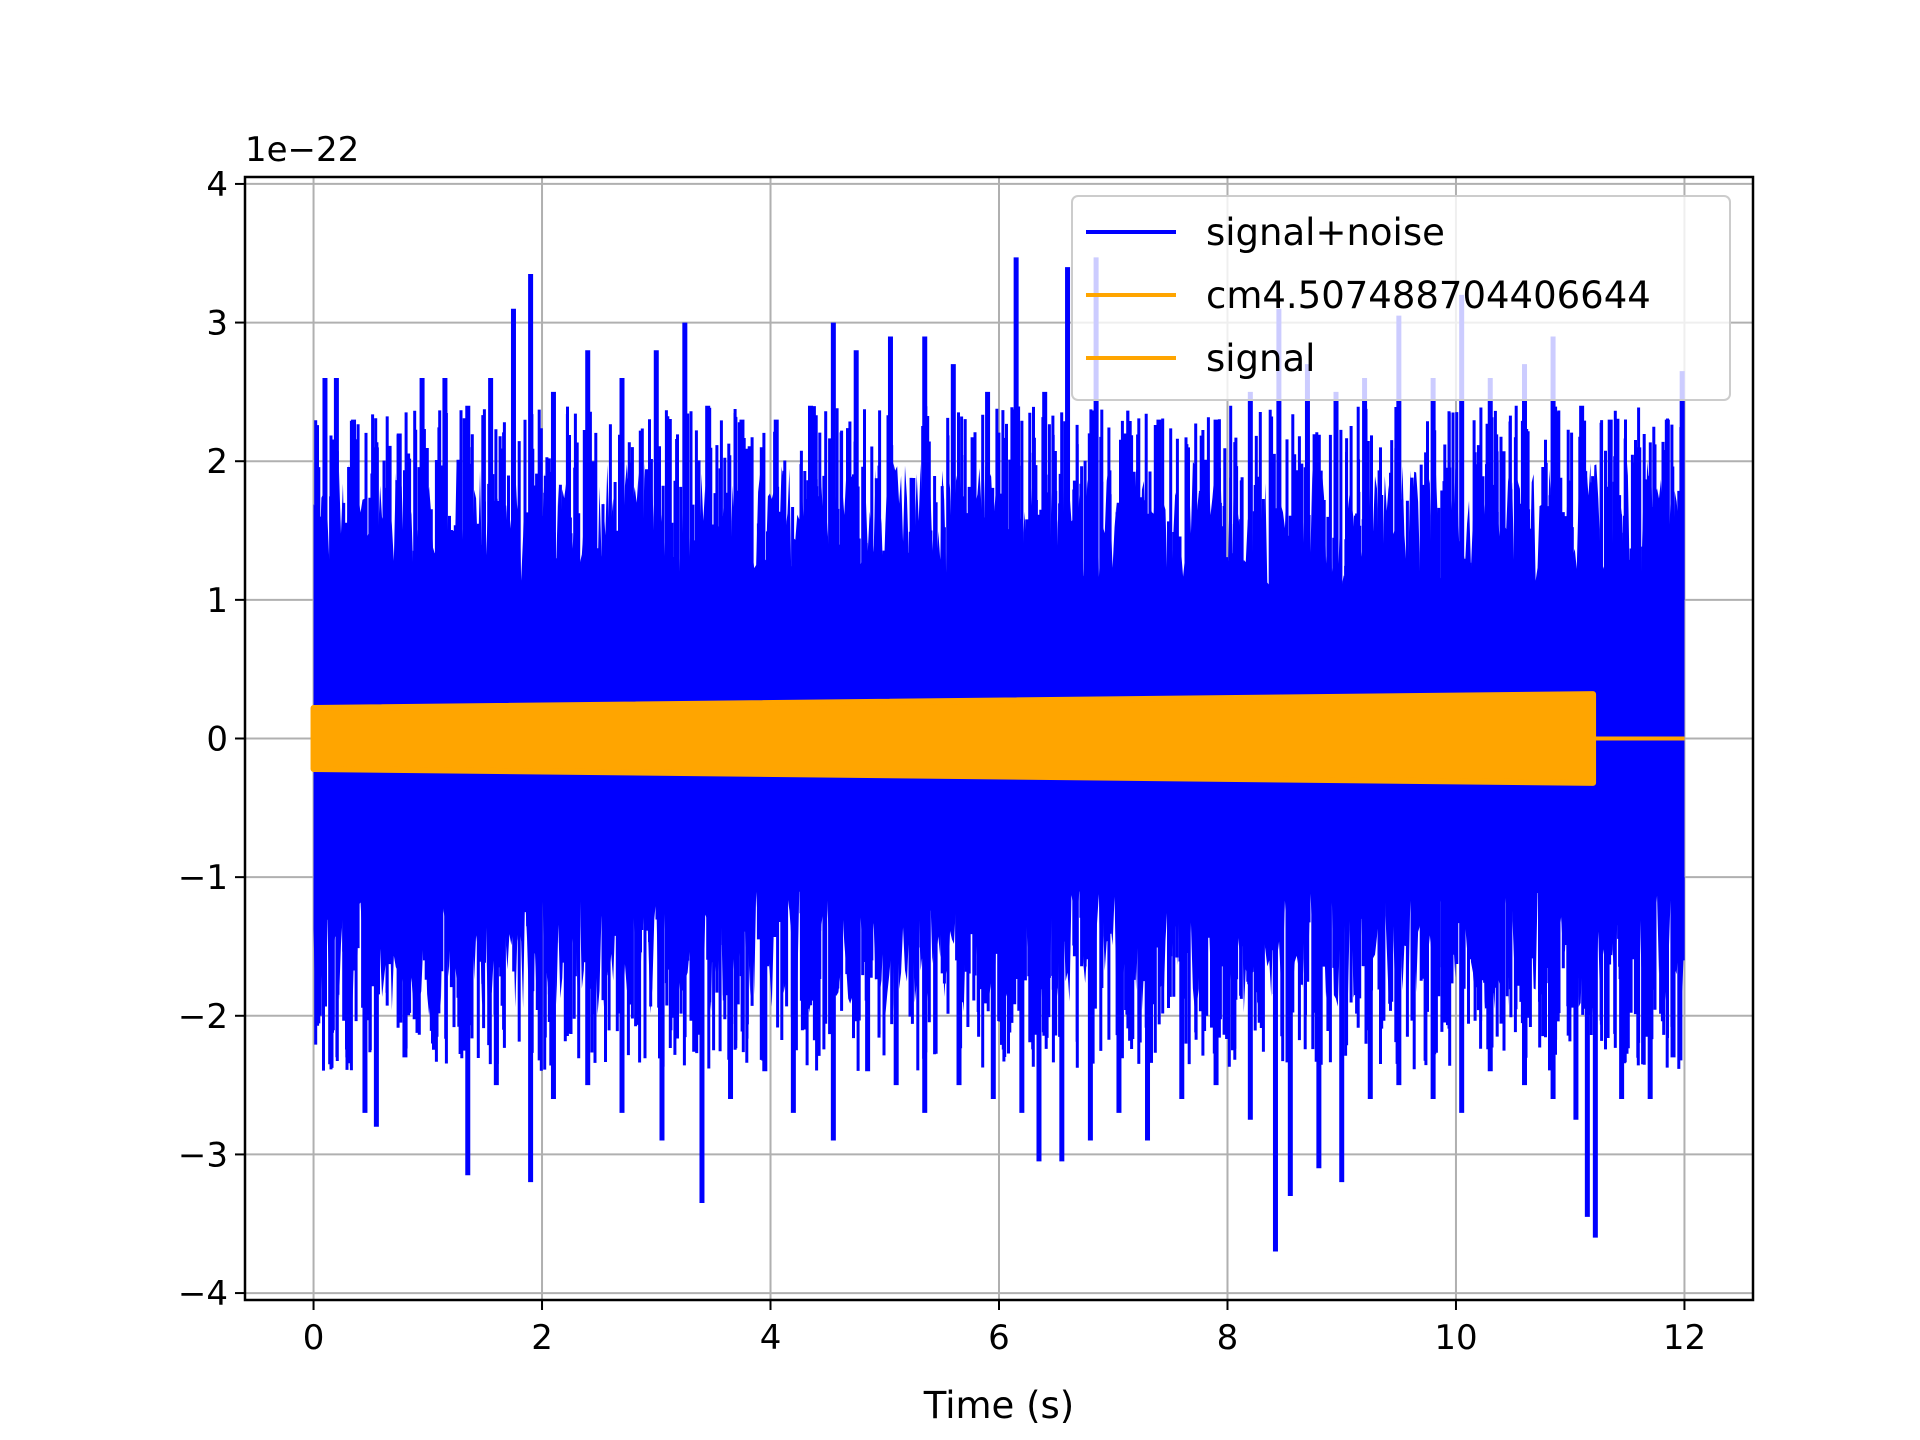  Describe the element at coordinates (999, 1338) in the screenshot. I see `x-tick-label: 6` at that location.